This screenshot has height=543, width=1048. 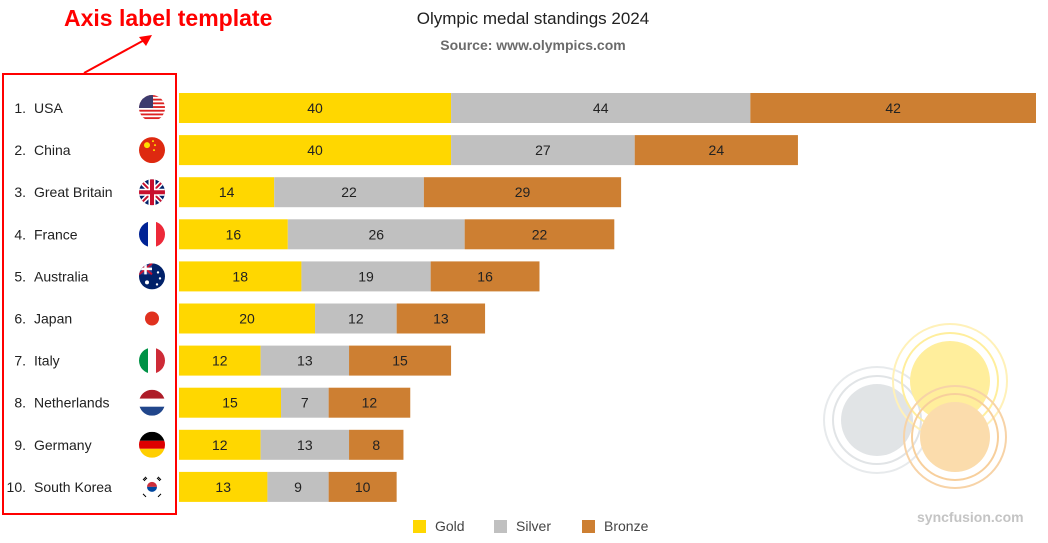 I want to click on axis-label-country: Japan, so click(x=53, y=319).